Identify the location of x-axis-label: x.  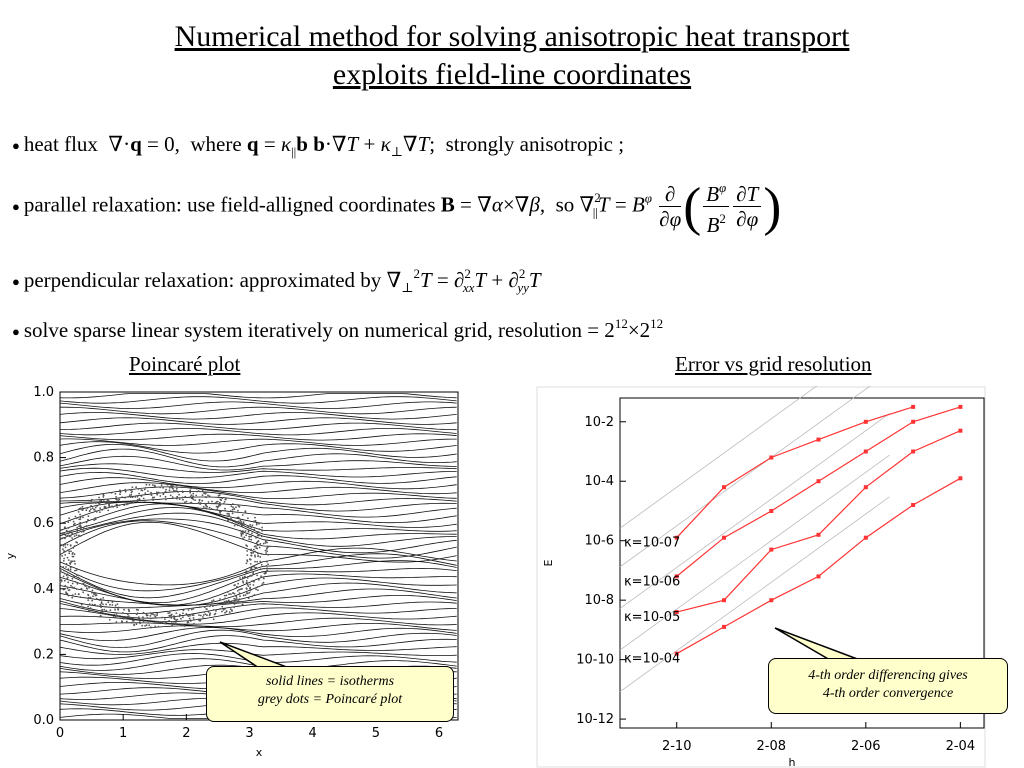
(259, 752).